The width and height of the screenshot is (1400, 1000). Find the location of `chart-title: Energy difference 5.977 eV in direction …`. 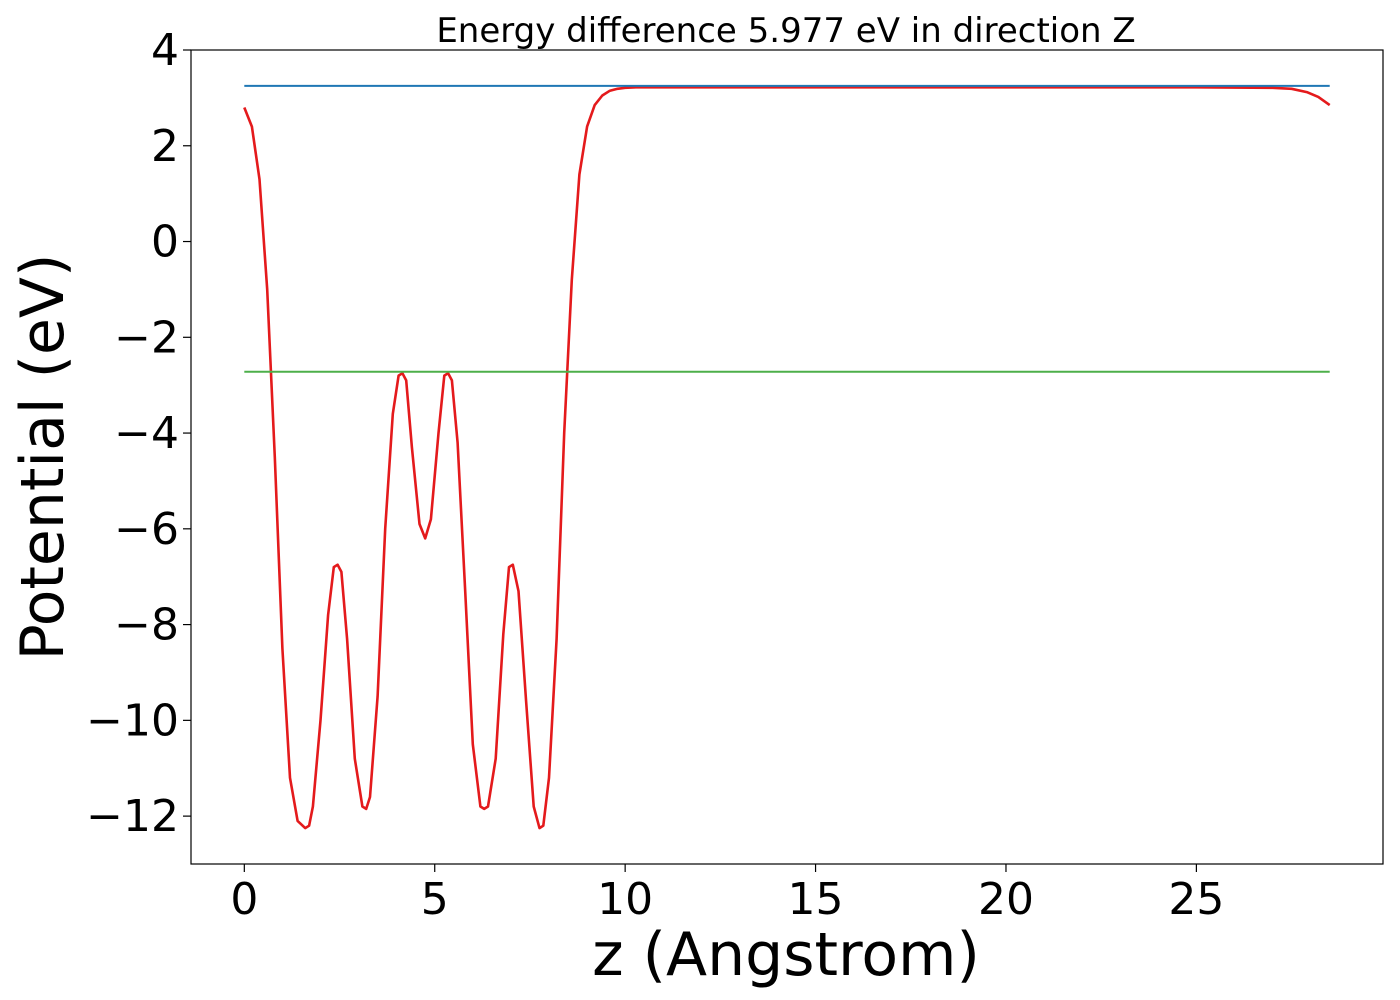

chart-title: Energy difference 5.977 eV in direction … is located at coordinates (785, 31).